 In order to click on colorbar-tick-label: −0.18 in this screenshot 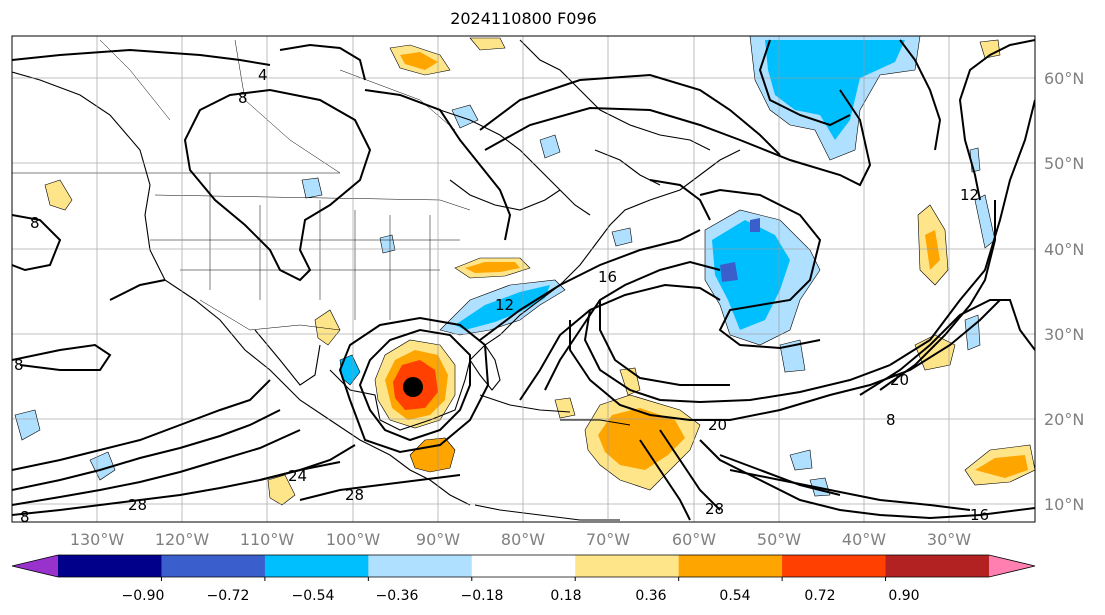, I will do `click(482, 596)`.